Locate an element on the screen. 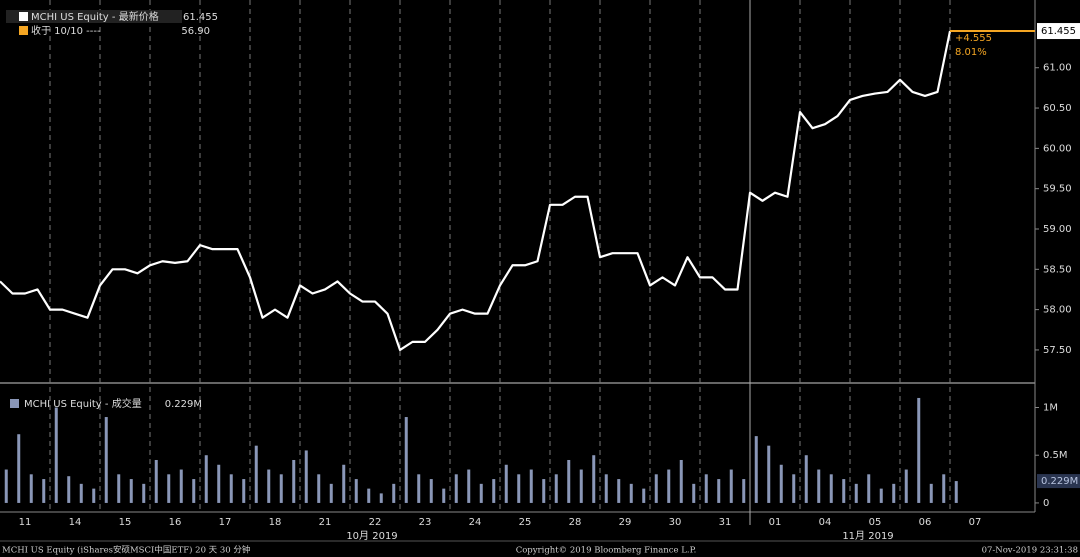 This screenshot has height=557, width=1080. x-tick-label: 18 is located at coordinates (275, 522).